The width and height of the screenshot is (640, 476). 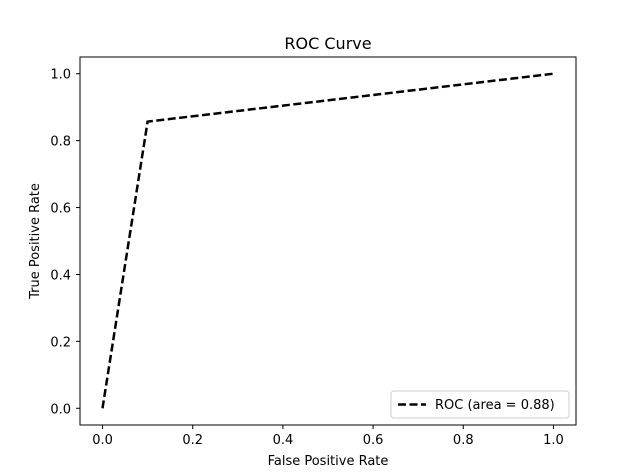 I want to click on x-tick-label: 1.0, so click(x=553, y=440).